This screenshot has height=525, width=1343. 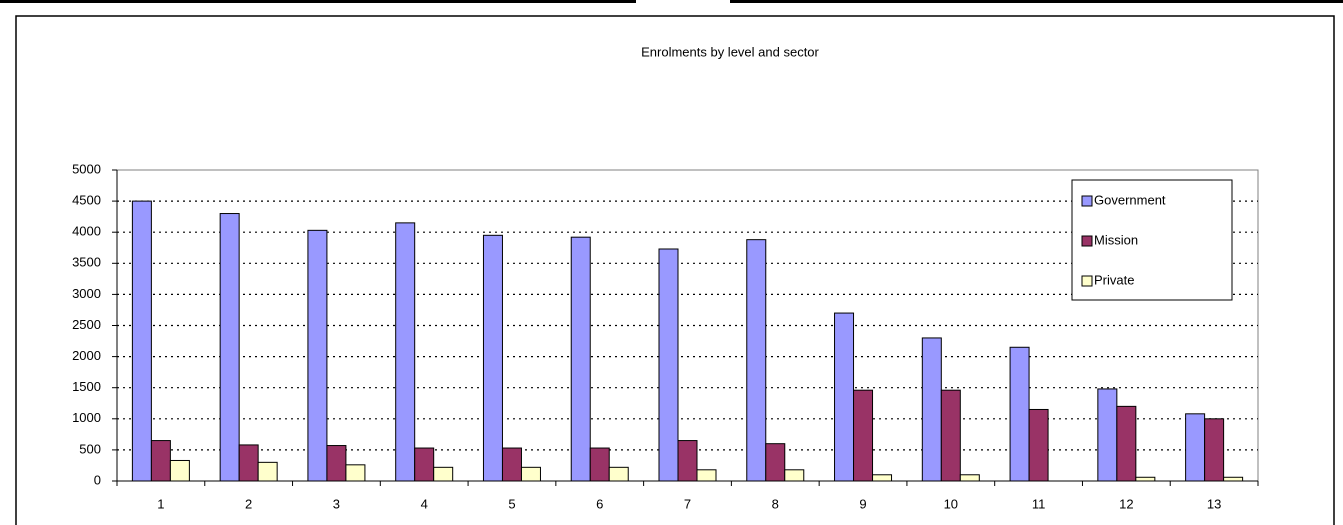 What do you see at coordinates (90, 448) in the screenshot?
I see `y-tick-label: 500` at bounding box center [90, 448].